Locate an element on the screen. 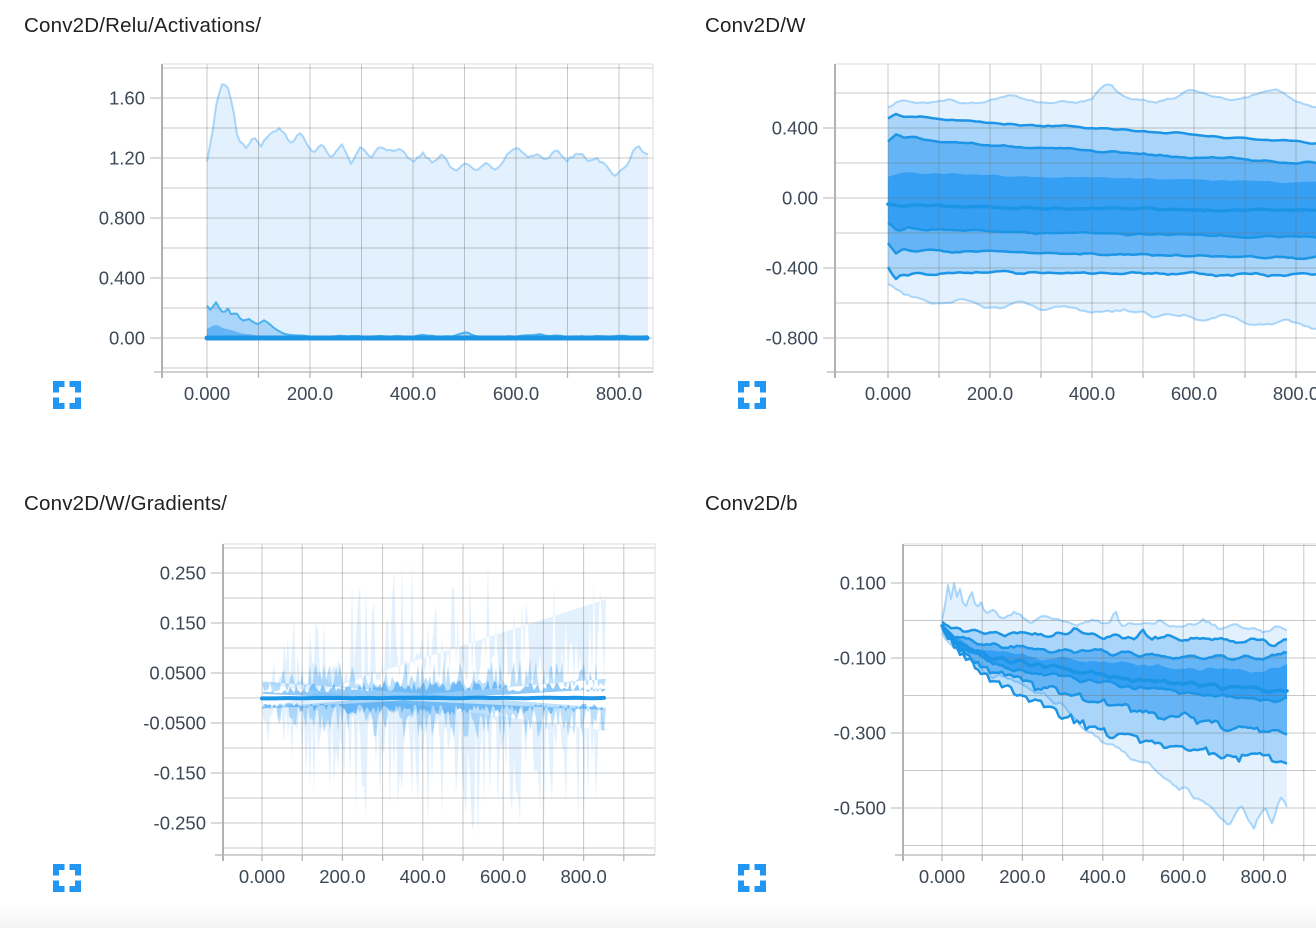 The width and height of the screenshot is (1316, 928). distribution-bands is located at coordinates (427, 211).